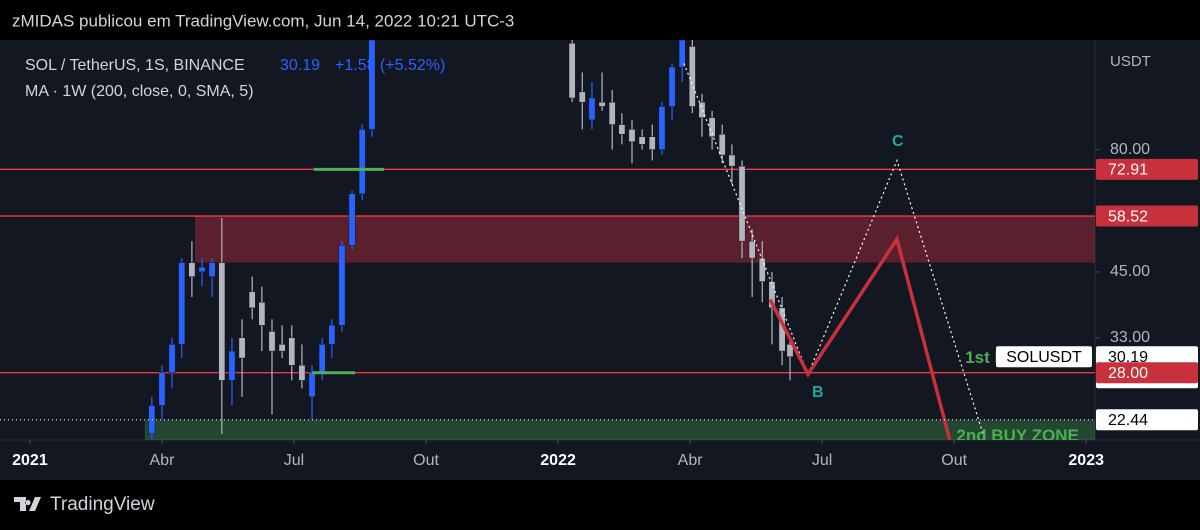 Image resolution: width=1200 pixels, height=530 pixels. Describe the element at coordinates (558, 460) in the screenshot. I see `x-tick-label: 2022` at that location.